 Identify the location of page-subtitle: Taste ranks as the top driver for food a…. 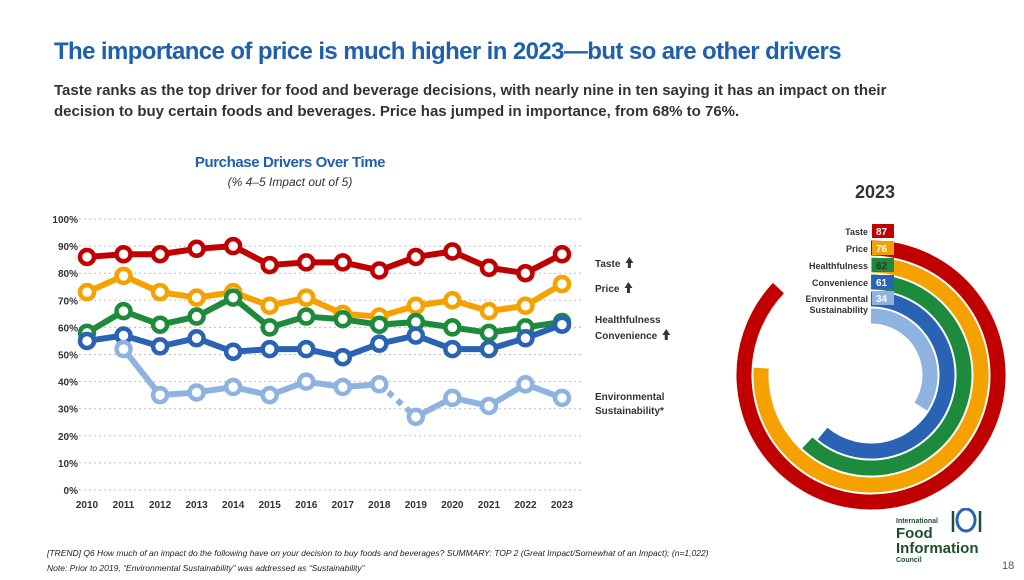
(470, 101).